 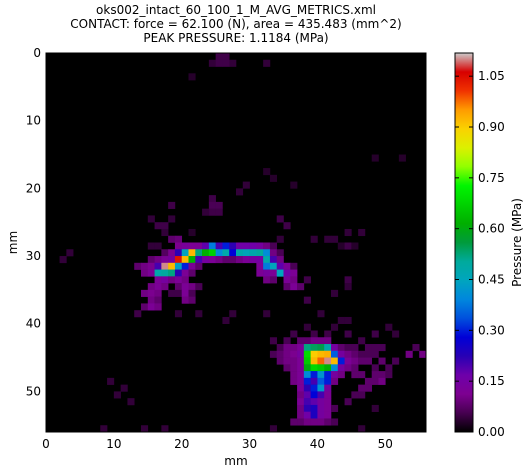 What do you see at coordinates (33, 391) in the screenshot?
I see `y-tick-label: 50` at bounding box center [33, 391].